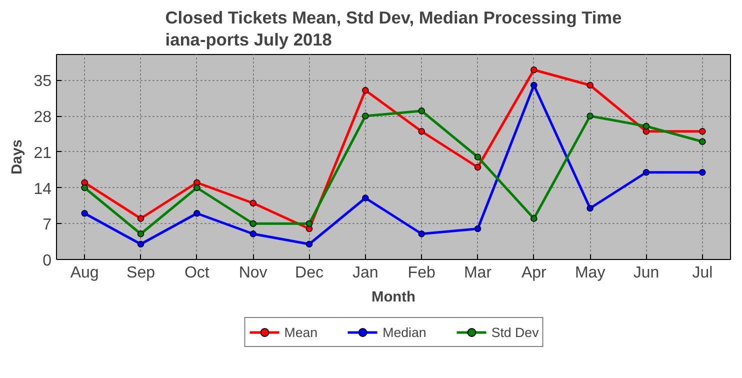 The height and width of the screenshot is (378, 742). What do you see at coordinates (84, 273) in the screenshot?
I see `x-tick-label: Aug` at bounding box center [84, 273].